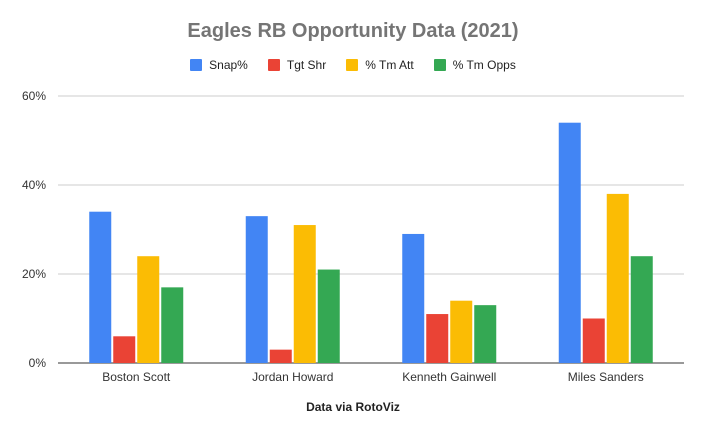  What do you see at coordinates (389, 65) in the screenshot?
I see `legend-label-tm-att: % Tm Att` at bounding box center [389, 65].